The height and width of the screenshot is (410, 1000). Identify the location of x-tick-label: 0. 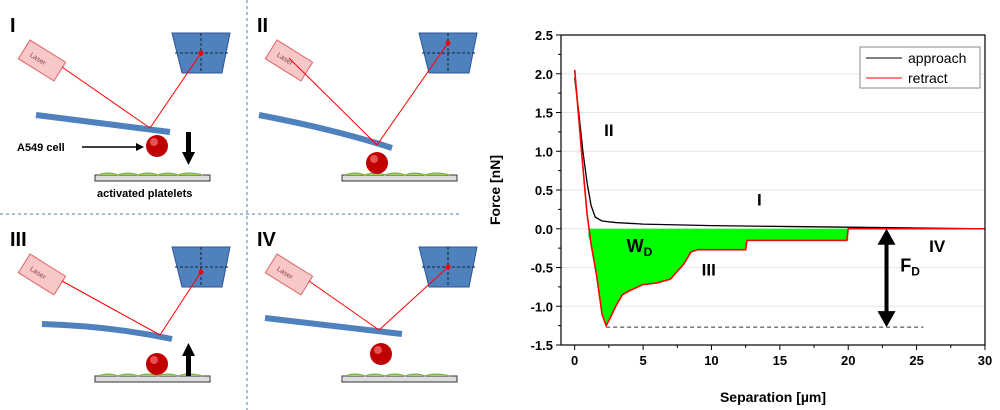
(574, 360).